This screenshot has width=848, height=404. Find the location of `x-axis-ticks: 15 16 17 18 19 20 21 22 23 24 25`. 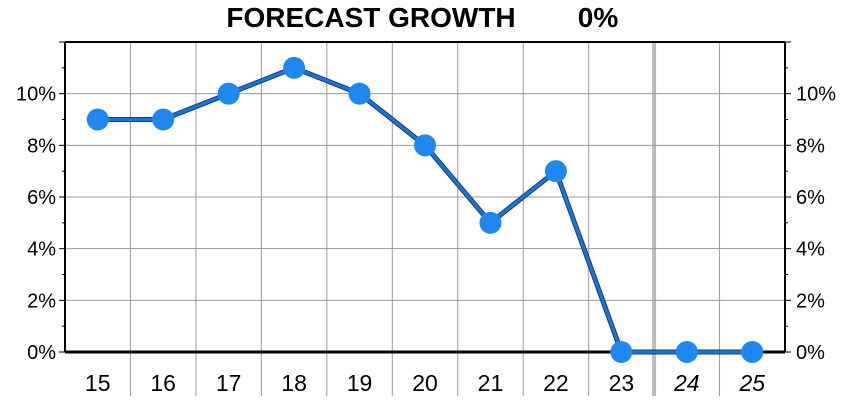

x-axis-ticks: 15 16 17 18 19 20 21 22 23 24 25 is located at coordinates (425, 383).